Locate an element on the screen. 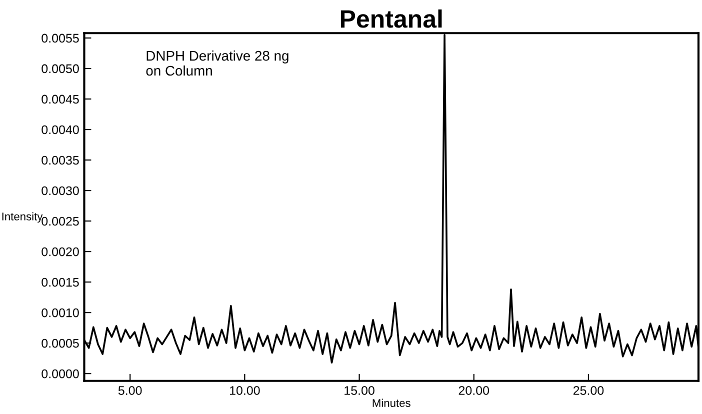 This screenshot has width=702, height=414. x-tick-label: 10.00 is located at coordinates (245, 390).